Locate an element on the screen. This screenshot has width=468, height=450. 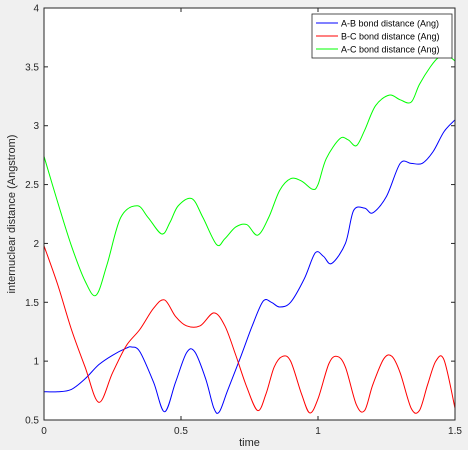
legend-label: B-C bond distance (Ang) is located at coordinates (390, 37).